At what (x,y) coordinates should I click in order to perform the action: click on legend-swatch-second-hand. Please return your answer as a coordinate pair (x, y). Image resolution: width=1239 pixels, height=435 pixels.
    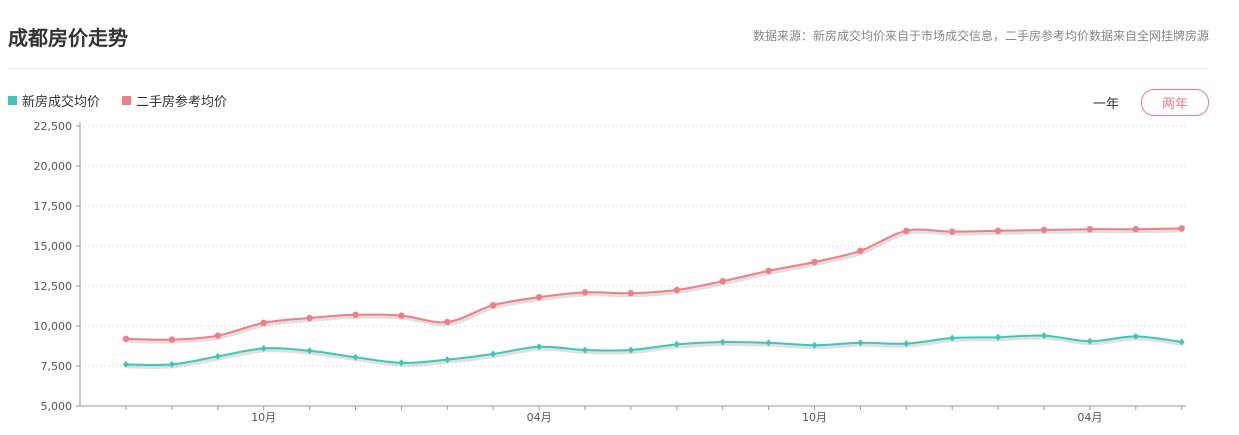
    Looking at the image, I should click on (127, 100).